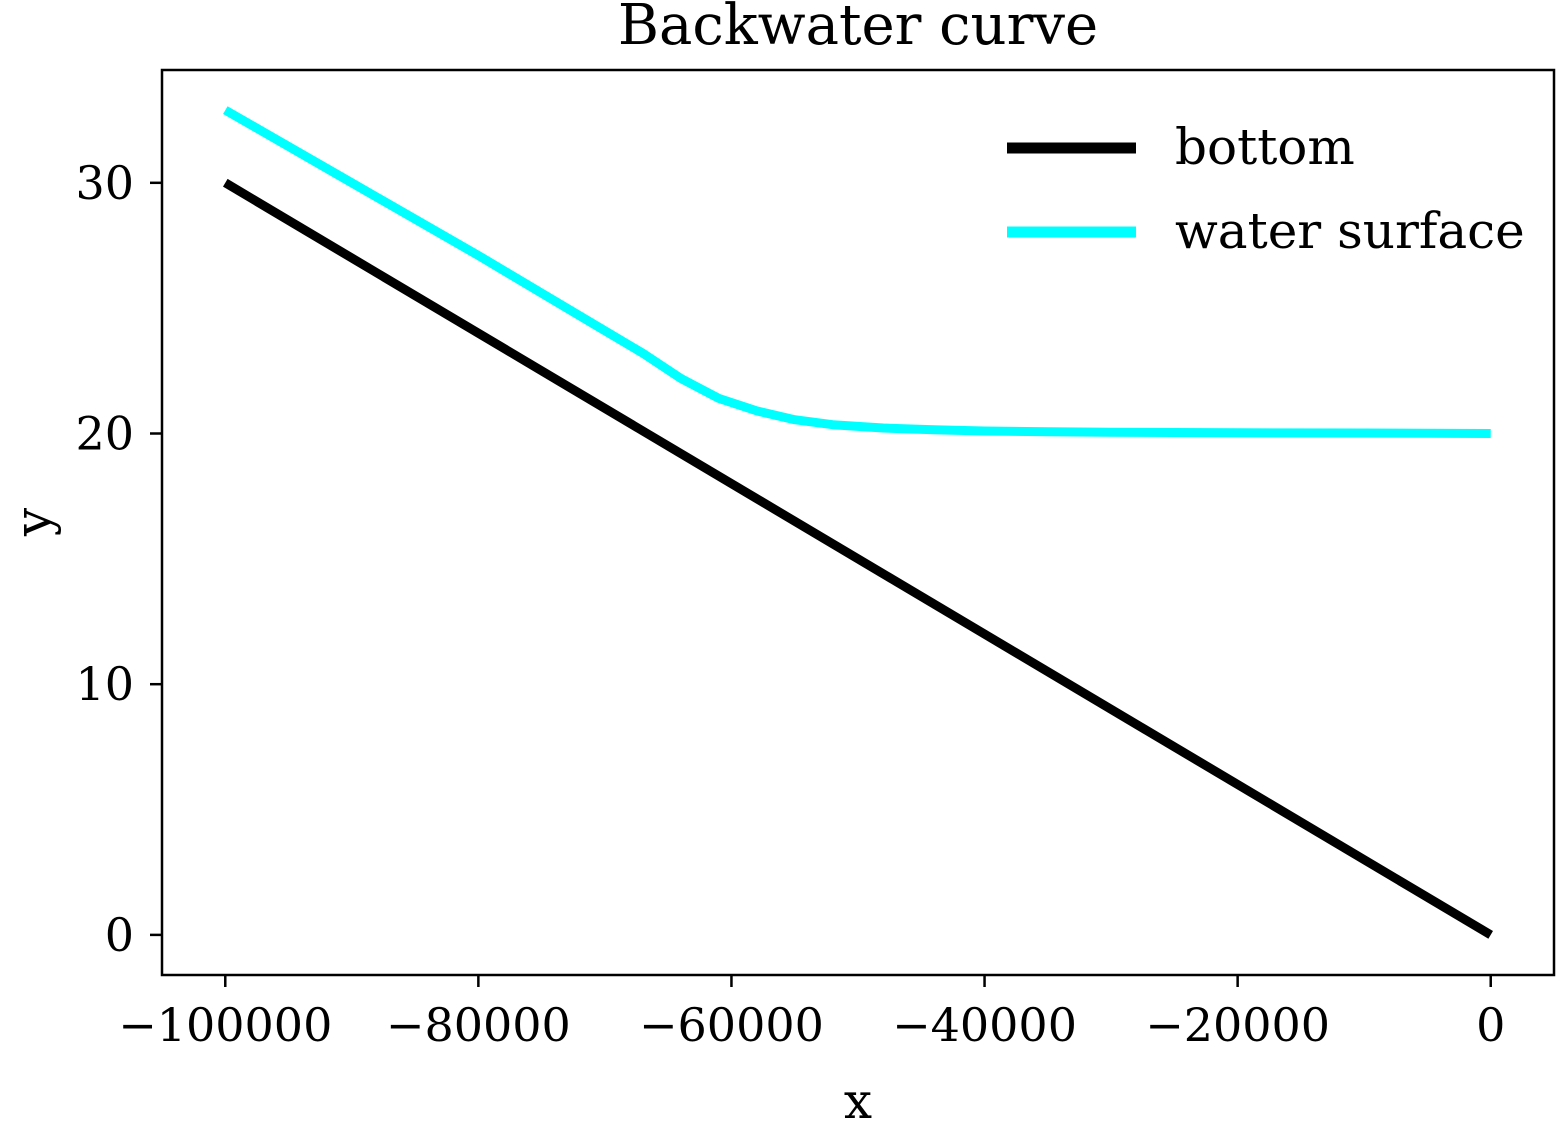 The height and width of the screenshot is (1133, 1556). What do you see at coordinates (119, 935) in the screenshot?
I see `y-tick-label: 0` at bounding box center [119, 935].